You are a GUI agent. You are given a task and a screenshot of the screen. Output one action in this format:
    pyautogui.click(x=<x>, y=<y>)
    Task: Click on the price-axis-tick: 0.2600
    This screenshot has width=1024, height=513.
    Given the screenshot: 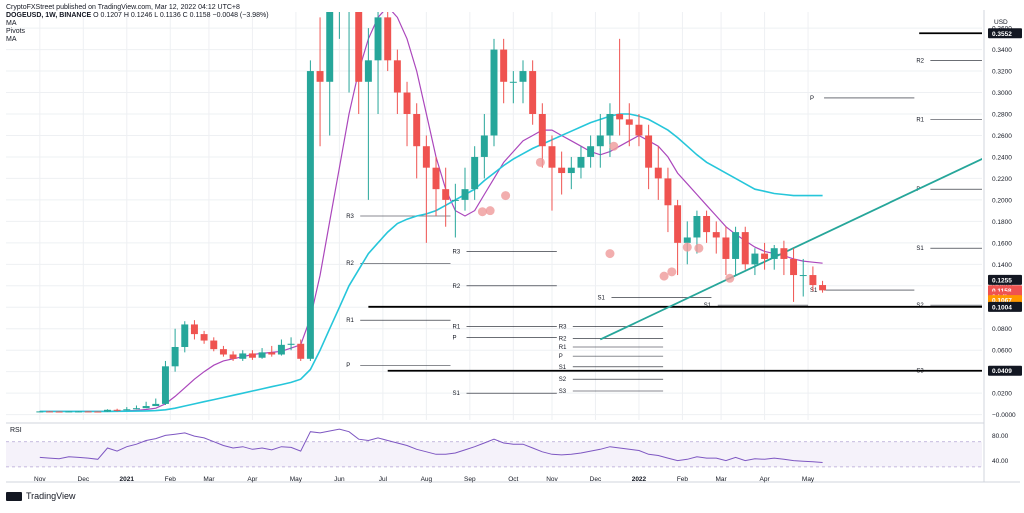 What is the action you would take?
    pyautogui.click(x=1002, y=136)
    